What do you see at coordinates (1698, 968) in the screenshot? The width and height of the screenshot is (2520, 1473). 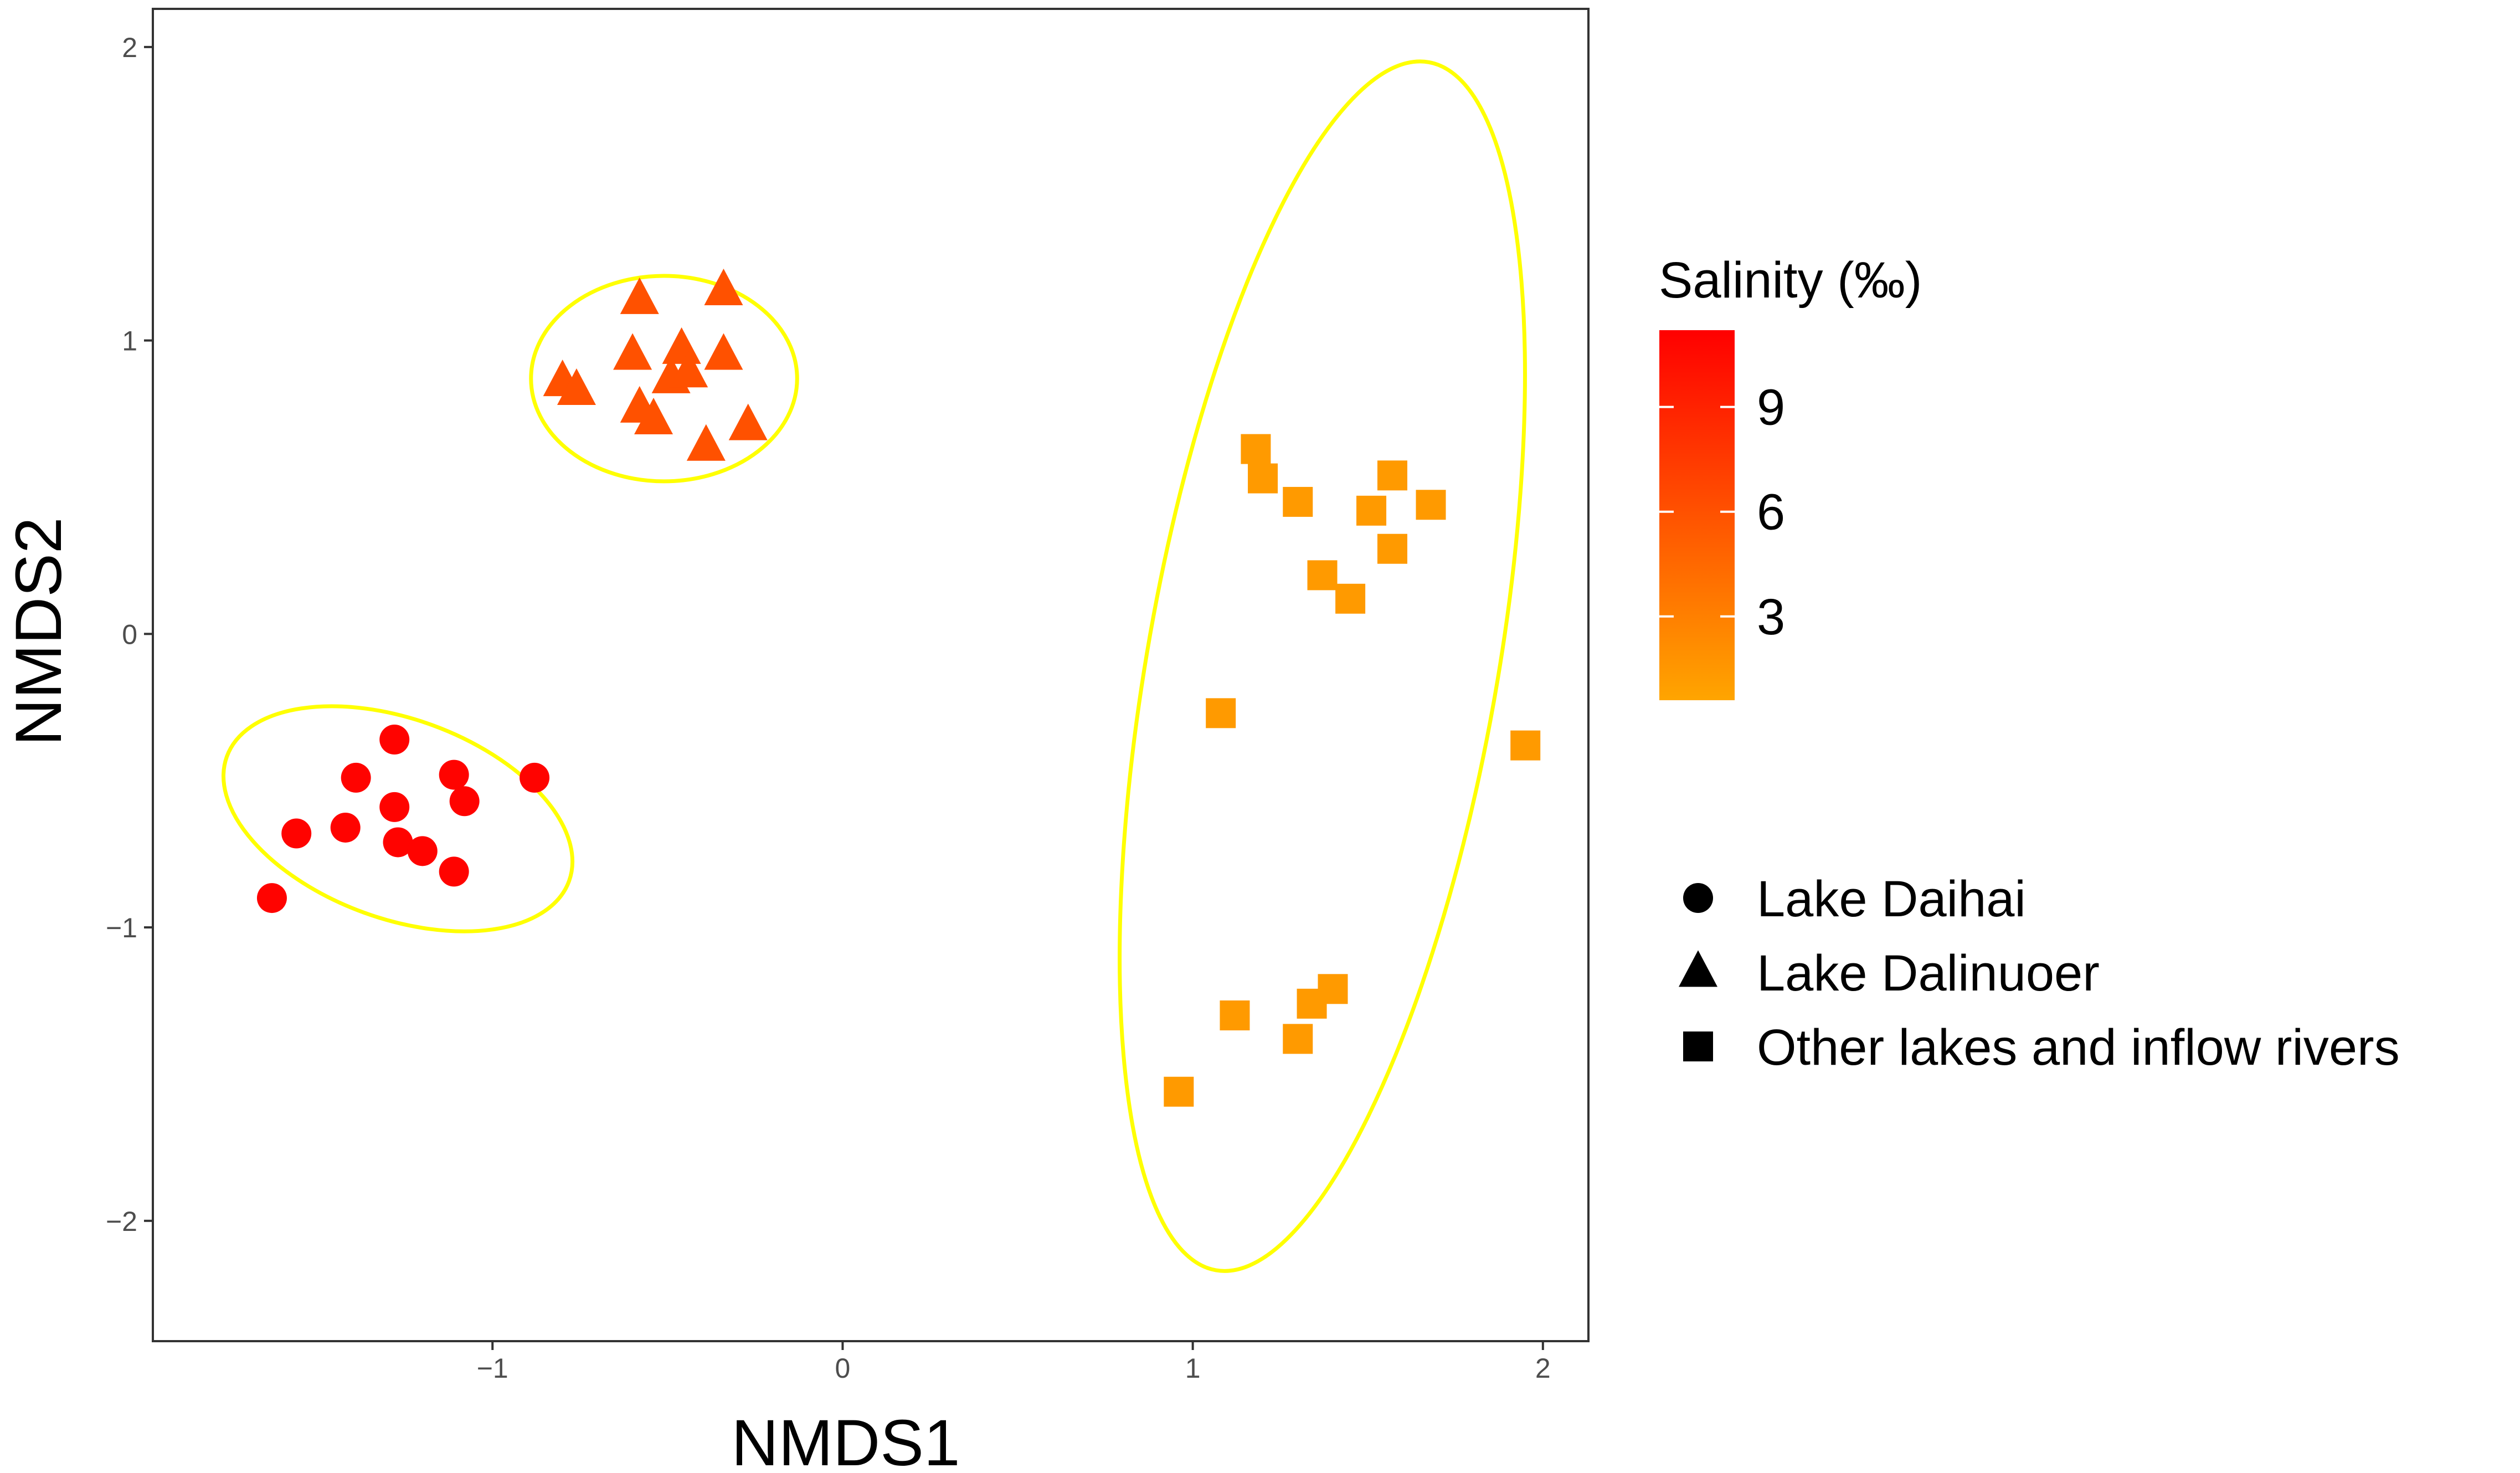 I see `triangle-legend-key` at bounding box center [1698, 968].